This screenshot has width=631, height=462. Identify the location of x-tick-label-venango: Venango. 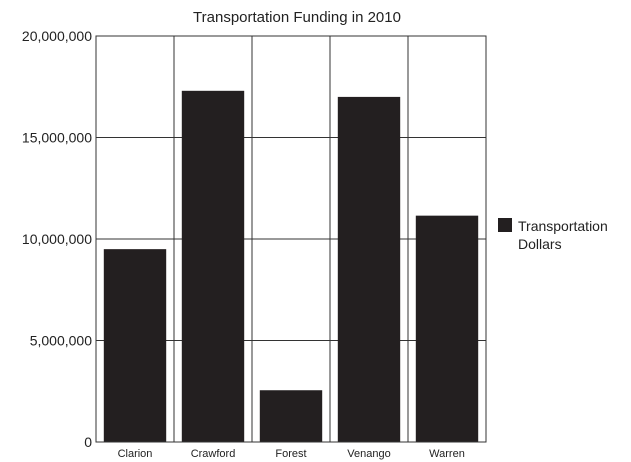
(368, 454).